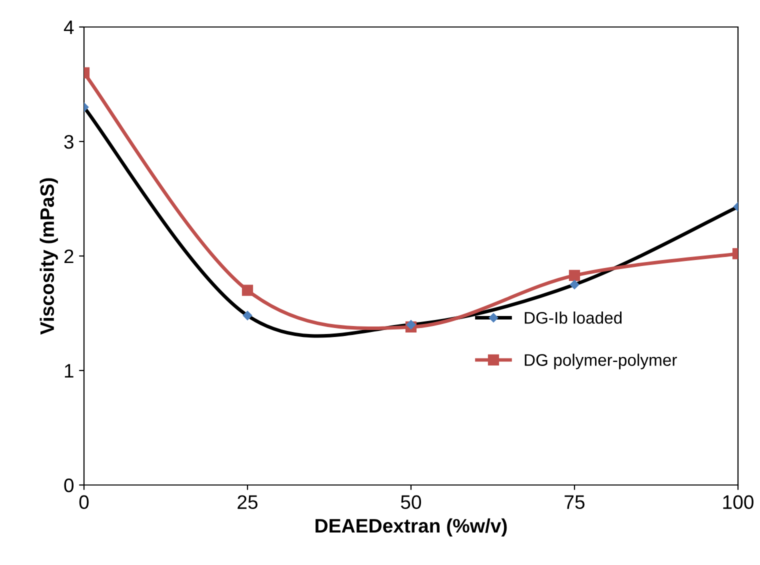  What do you see at coordinates (49, 256) in the screenshot?
I see `y-axis-title: Viscosity (mPaS)` at bounding box center [49, 256].